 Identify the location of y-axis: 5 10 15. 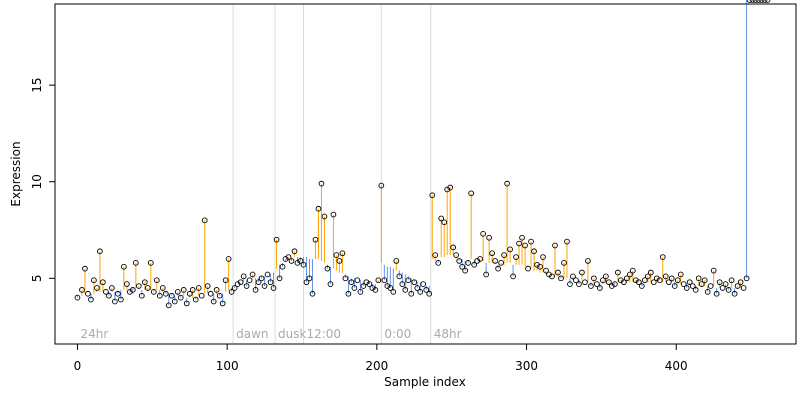
(42, 179).